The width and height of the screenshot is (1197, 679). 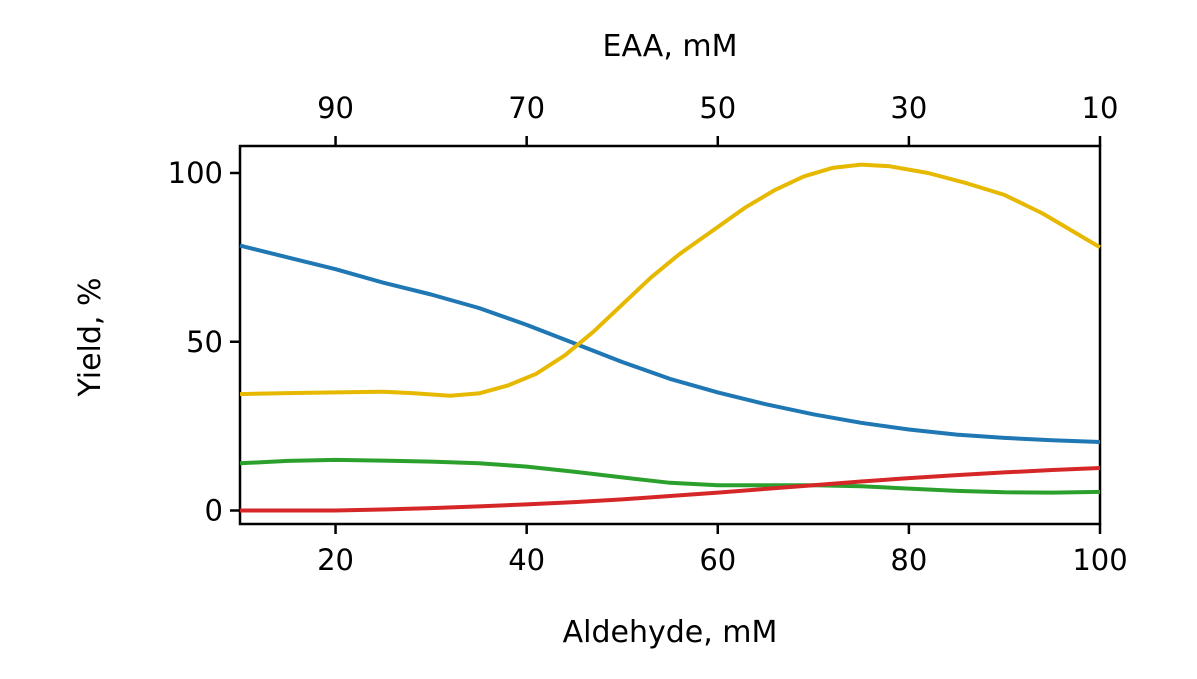 I want to click on x2-tick-label: 30, so click(x=908, y=108).